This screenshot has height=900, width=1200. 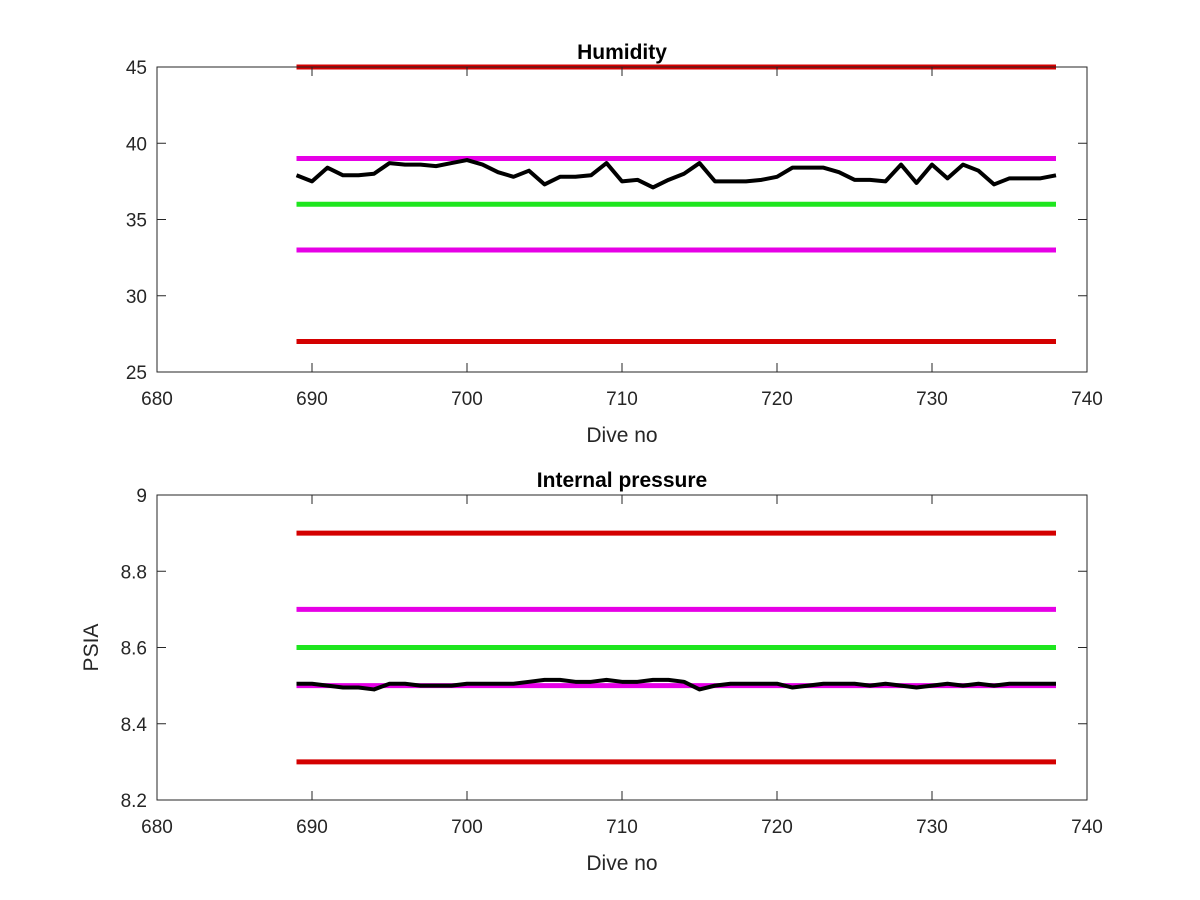 I want to click on y-tick-label: 8.4, so click(x=134, y=725).